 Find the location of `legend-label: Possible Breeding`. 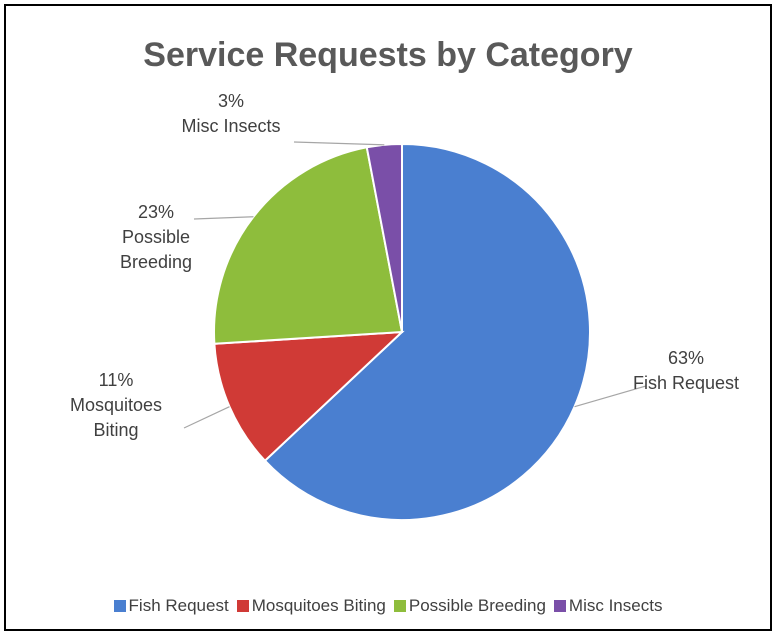

legend-label: Possible Breeding is located at coordinates (477, 605).